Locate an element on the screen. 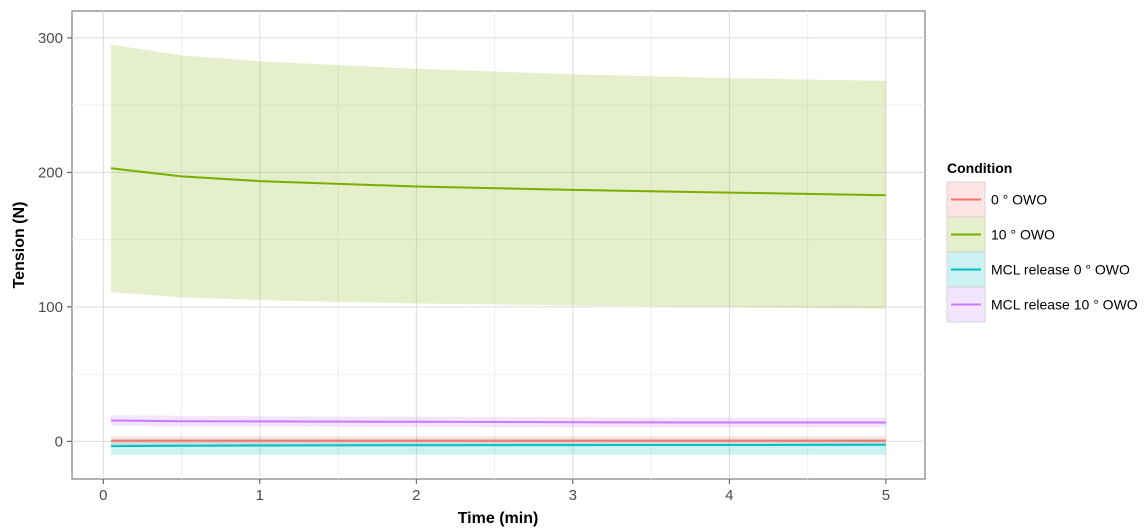  legend-label: MCL release 0 ° OWO is located at coordinates (1060, 270).